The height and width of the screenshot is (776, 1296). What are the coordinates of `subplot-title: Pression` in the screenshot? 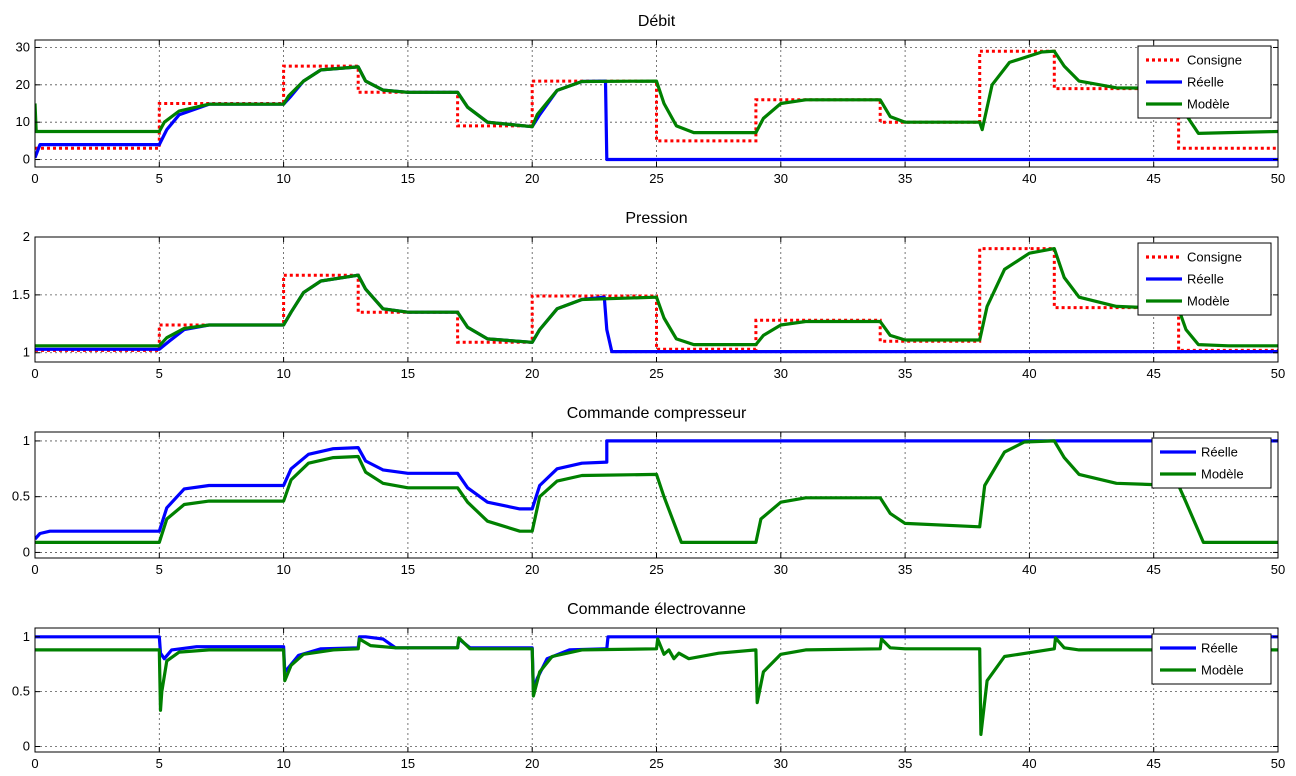 It's located at (656, 218).